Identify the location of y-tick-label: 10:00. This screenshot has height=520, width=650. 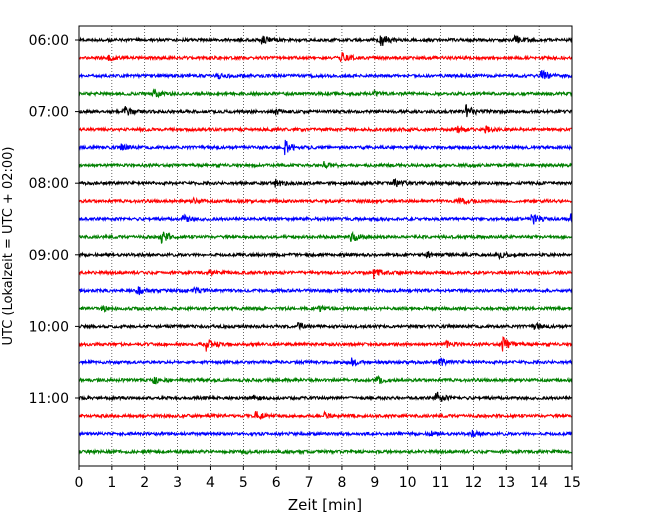
(49, 327).